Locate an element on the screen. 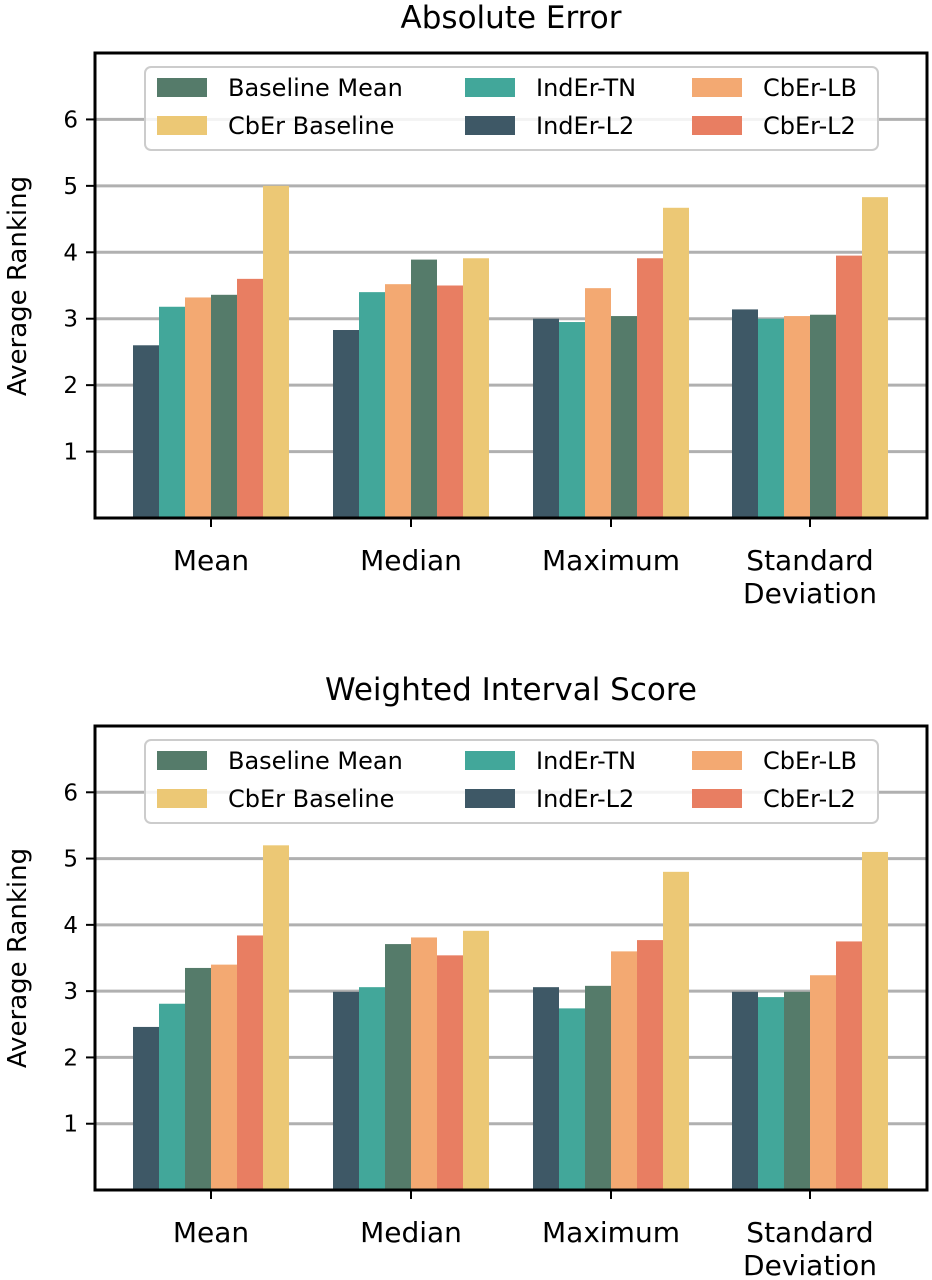 The height and width of the screenshot is (1280, 932). legend-swatch-cber-baseline is located at coordinates (182, 798).